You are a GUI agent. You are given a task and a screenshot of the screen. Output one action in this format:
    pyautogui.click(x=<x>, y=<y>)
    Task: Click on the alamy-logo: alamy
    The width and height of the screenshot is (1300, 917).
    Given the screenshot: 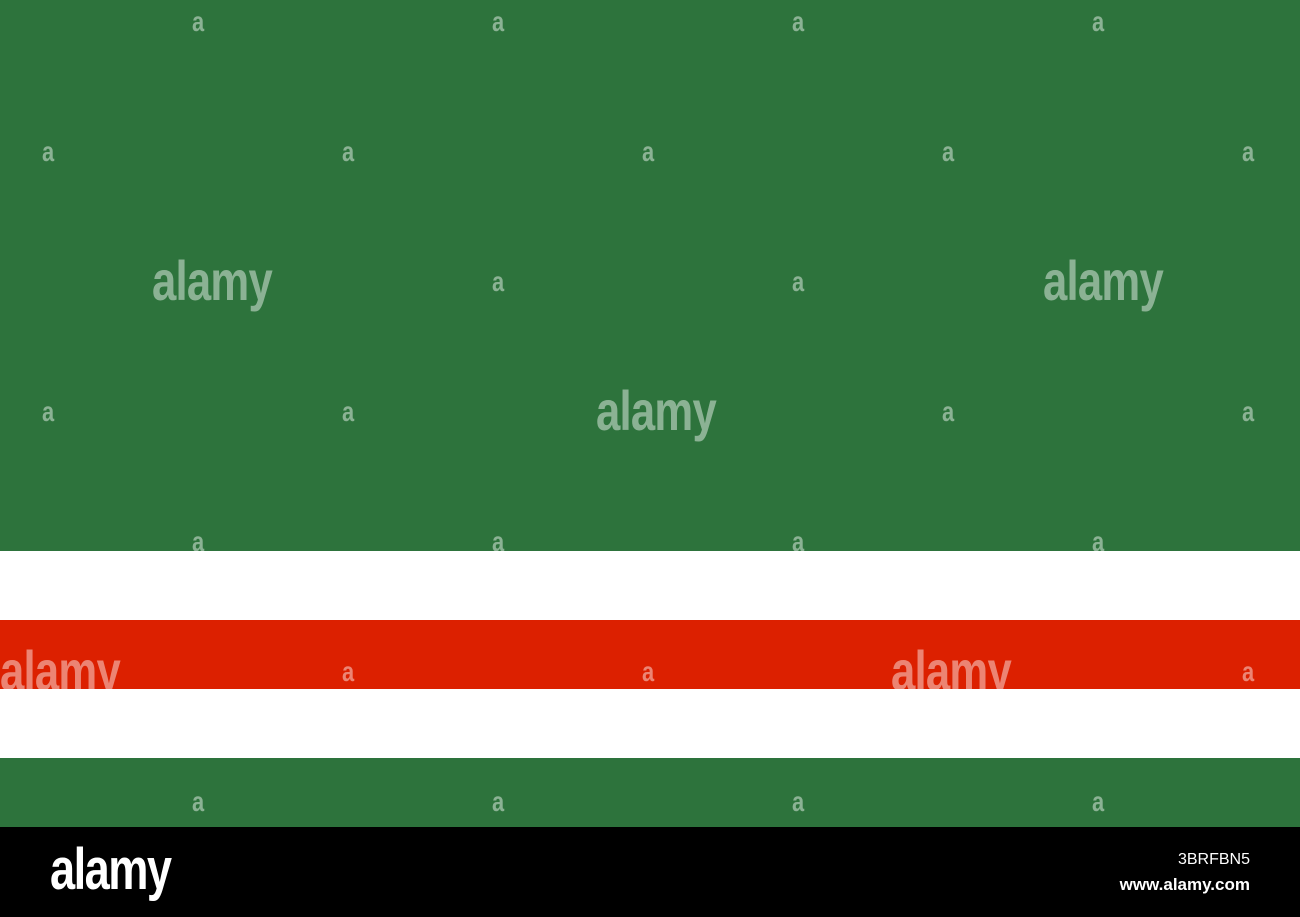 What is the action you would take?
    pyautogui.click(x=111, y=869)
    